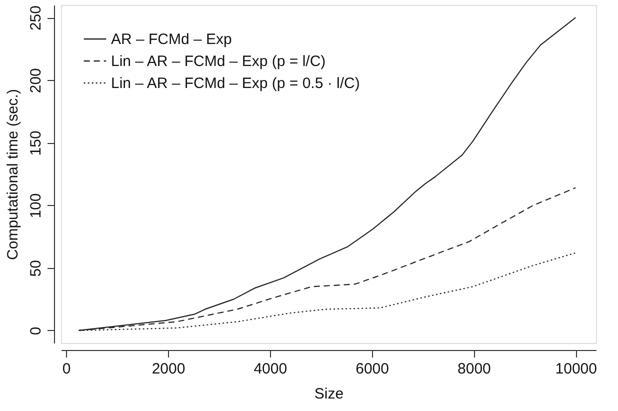 This screenshot has height=411, width=618. I want to click on y-tick-label: 150, so click(36, 143).